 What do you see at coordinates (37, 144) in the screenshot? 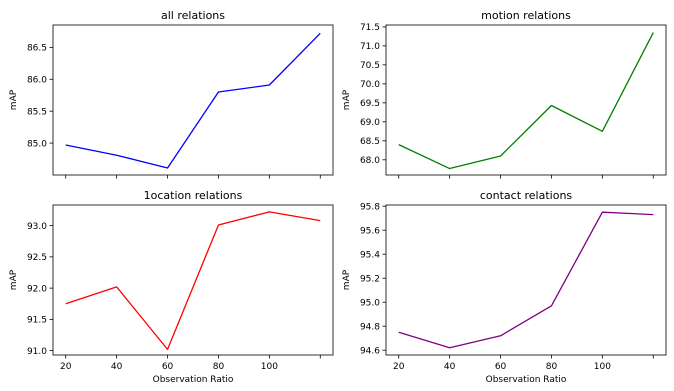
I see `y-tick-label: 85.0` at bounding box center [37, 144].